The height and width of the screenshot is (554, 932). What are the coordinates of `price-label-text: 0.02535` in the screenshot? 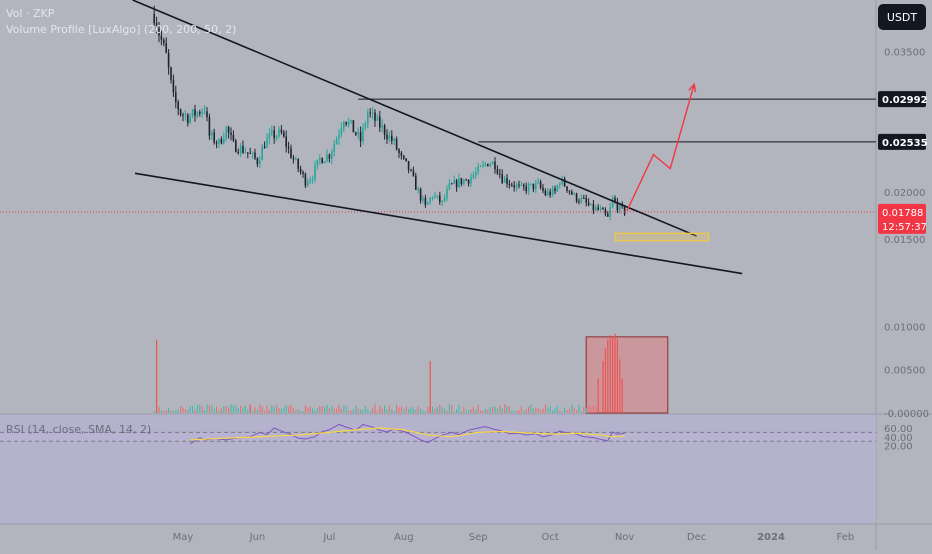 It's located at (905, 143).